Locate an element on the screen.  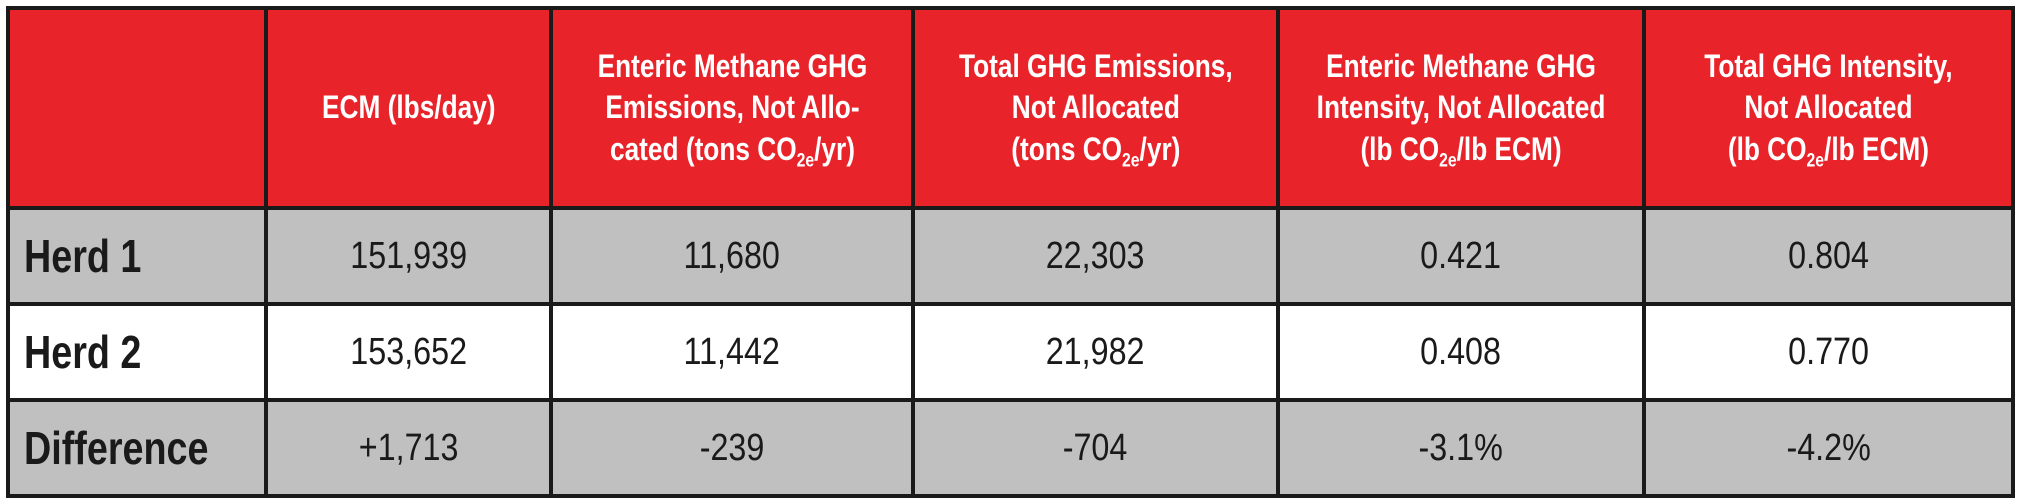
cell-total-emissions: 21,982 is located at coordinates (1095, 352).